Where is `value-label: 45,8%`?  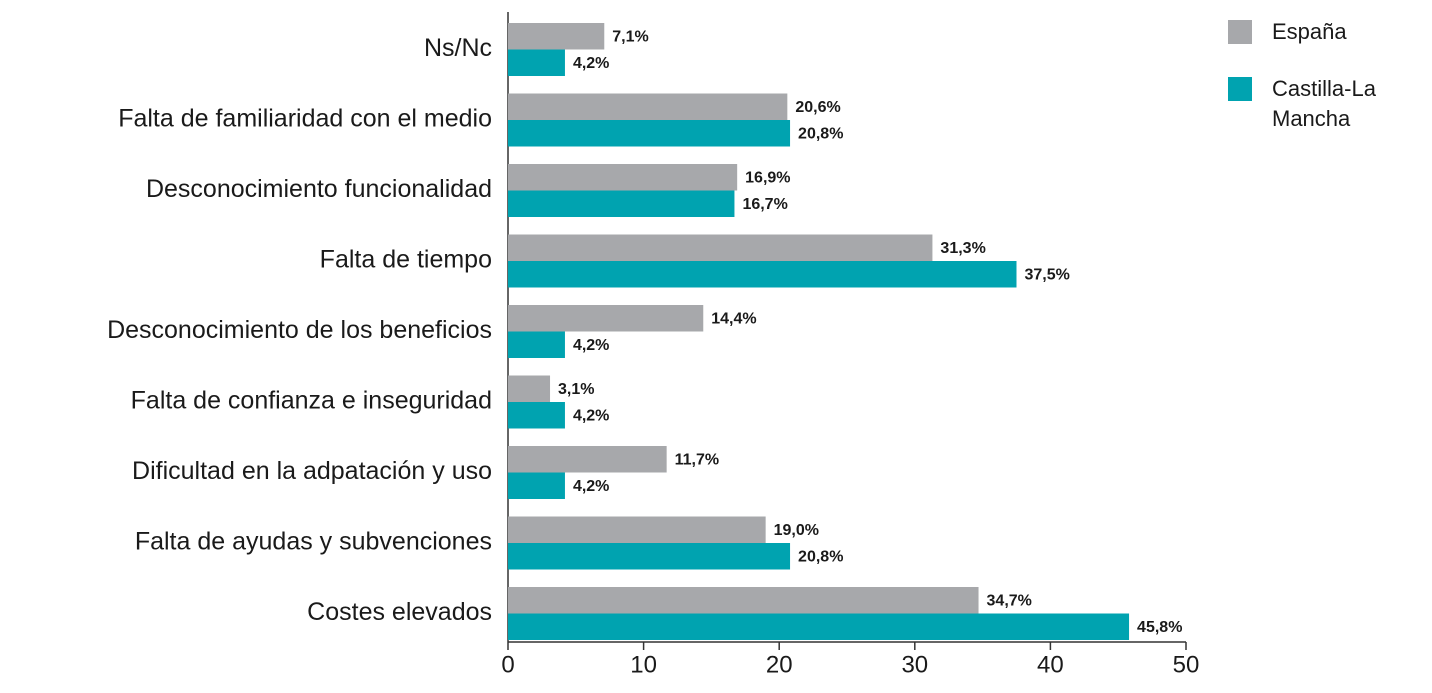
value-label: 45,8% is located at coordinates (1159, 627).